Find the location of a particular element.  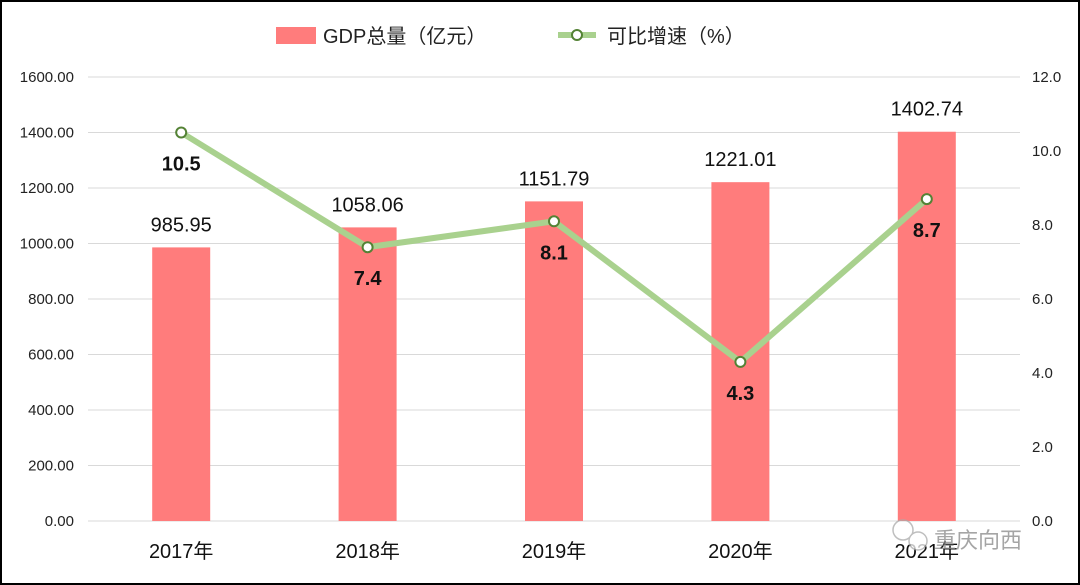

line-value-label: 8.1 is located at coordinates (554, 253).